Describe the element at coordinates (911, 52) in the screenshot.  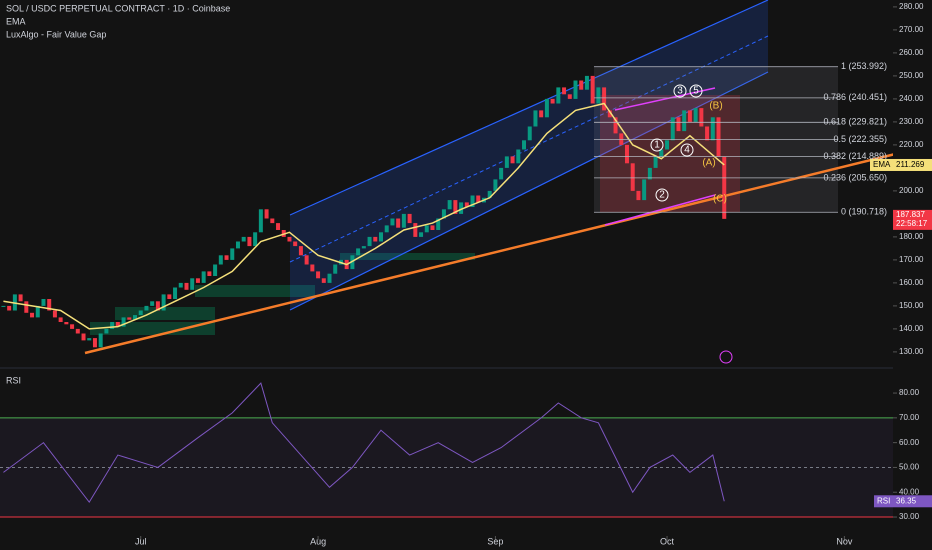
I see `y-tick-label: 260.00` at that location.